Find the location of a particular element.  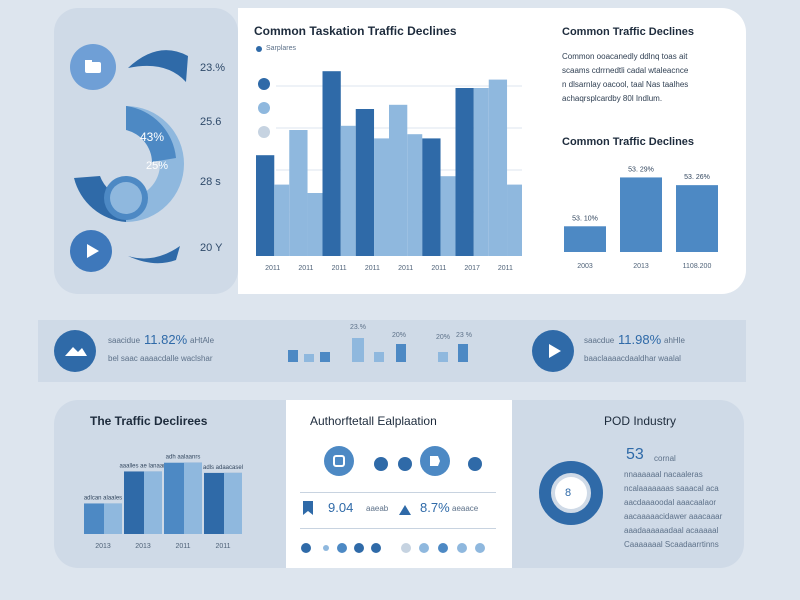

folder-icon-button is located at coordinates (93, 67).